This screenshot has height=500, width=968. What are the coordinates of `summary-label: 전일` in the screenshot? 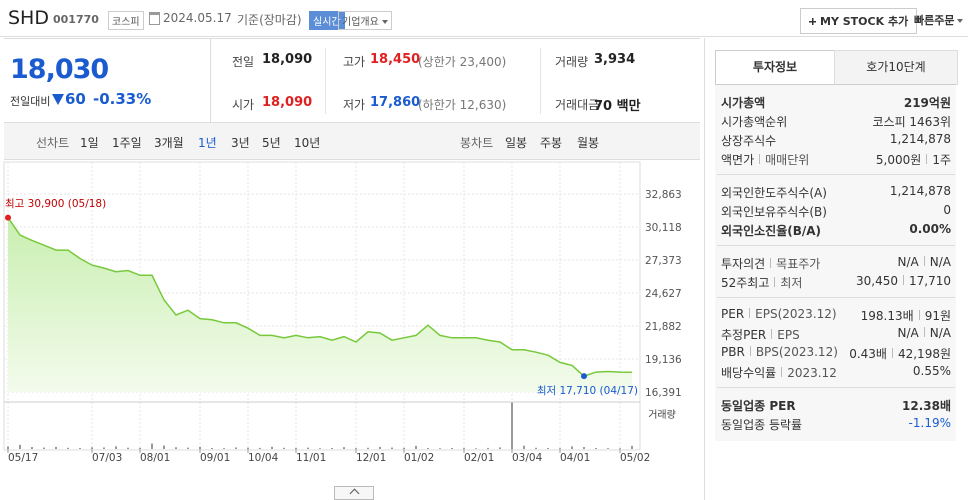 It's located at (243, 62).